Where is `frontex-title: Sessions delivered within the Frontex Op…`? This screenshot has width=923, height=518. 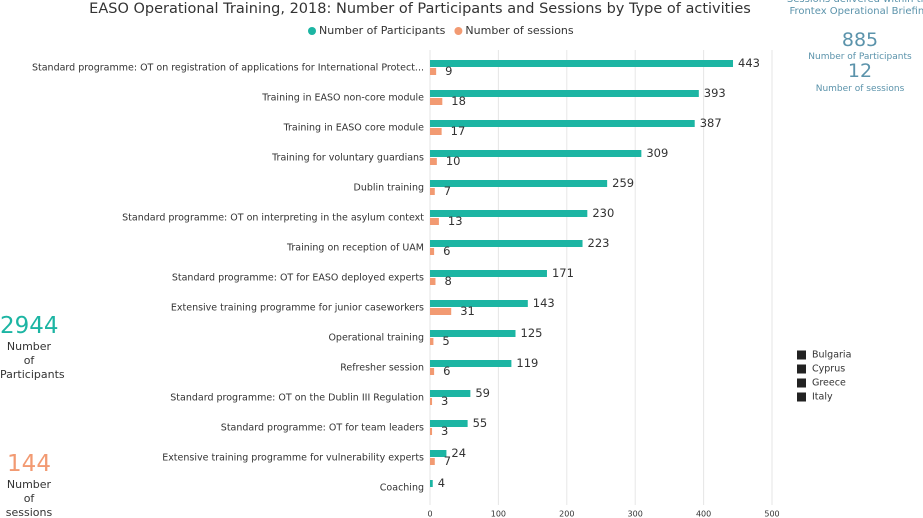
frontex-title: Sessions delivered within the Frontex Op… is located at coordinates (855, 8).